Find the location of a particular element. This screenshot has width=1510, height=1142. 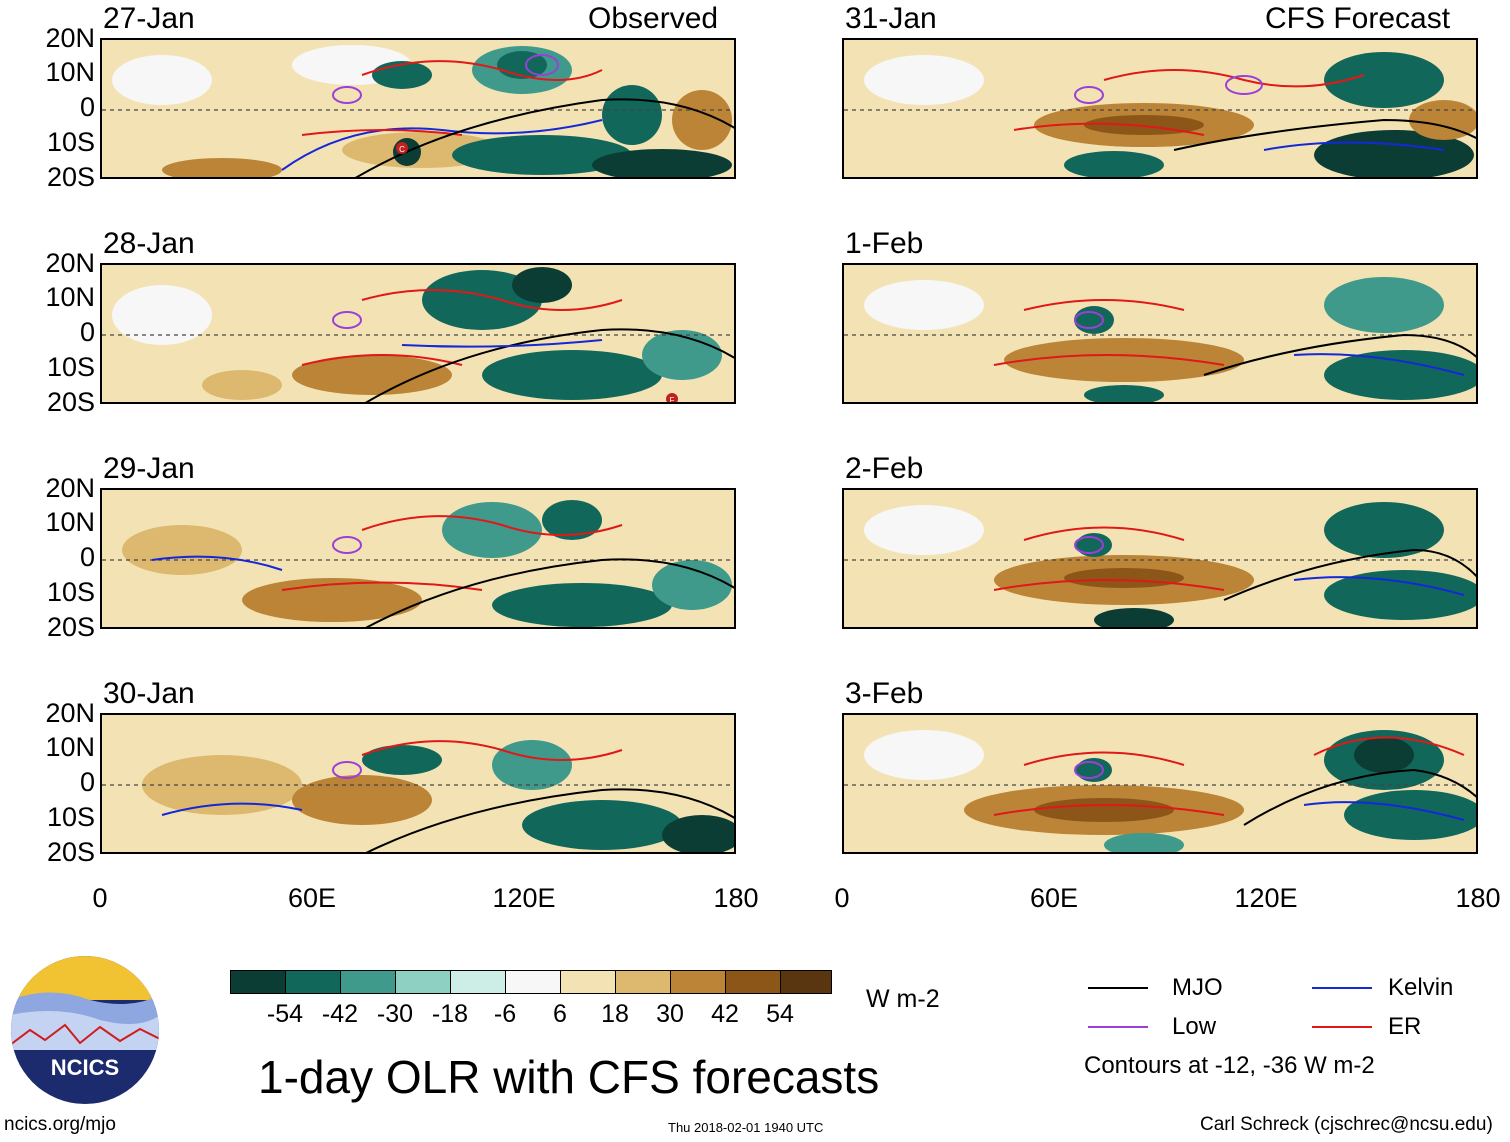

panel-tag: Observed is located at coordinates (653, 18).